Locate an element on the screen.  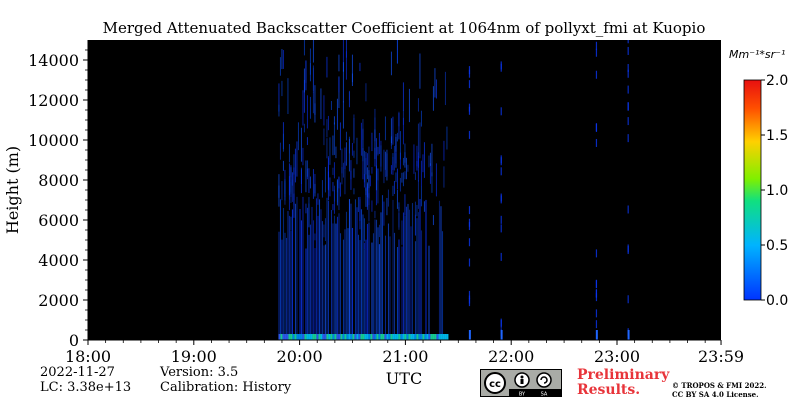
sparse-surface is located at coordinates (596, 335).